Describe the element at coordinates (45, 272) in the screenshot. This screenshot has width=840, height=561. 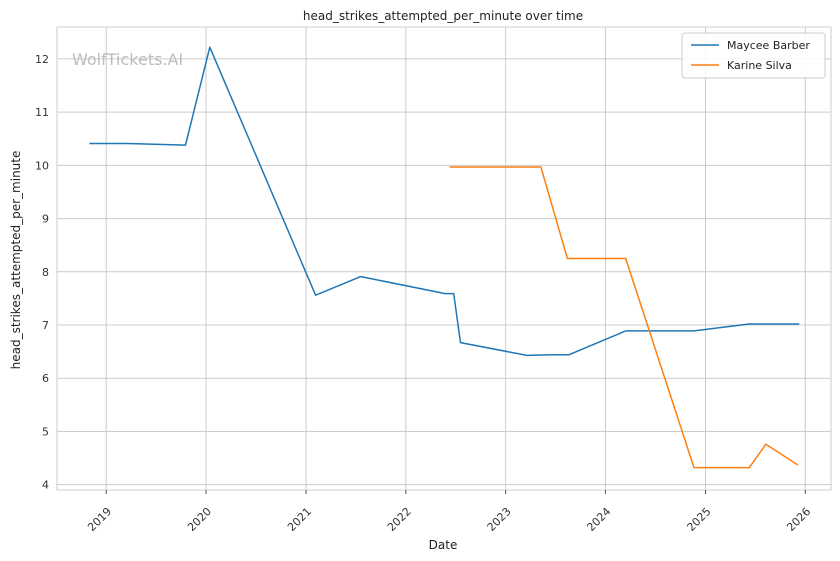
I see `y-tick-label: 8` at that location.